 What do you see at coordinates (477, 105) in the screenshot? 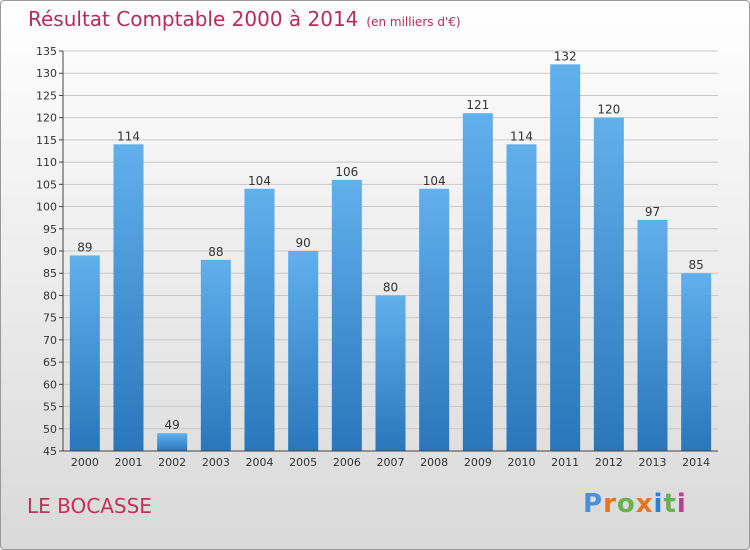
I see `bar-value-label: 121` at bounding box center [477, 105].